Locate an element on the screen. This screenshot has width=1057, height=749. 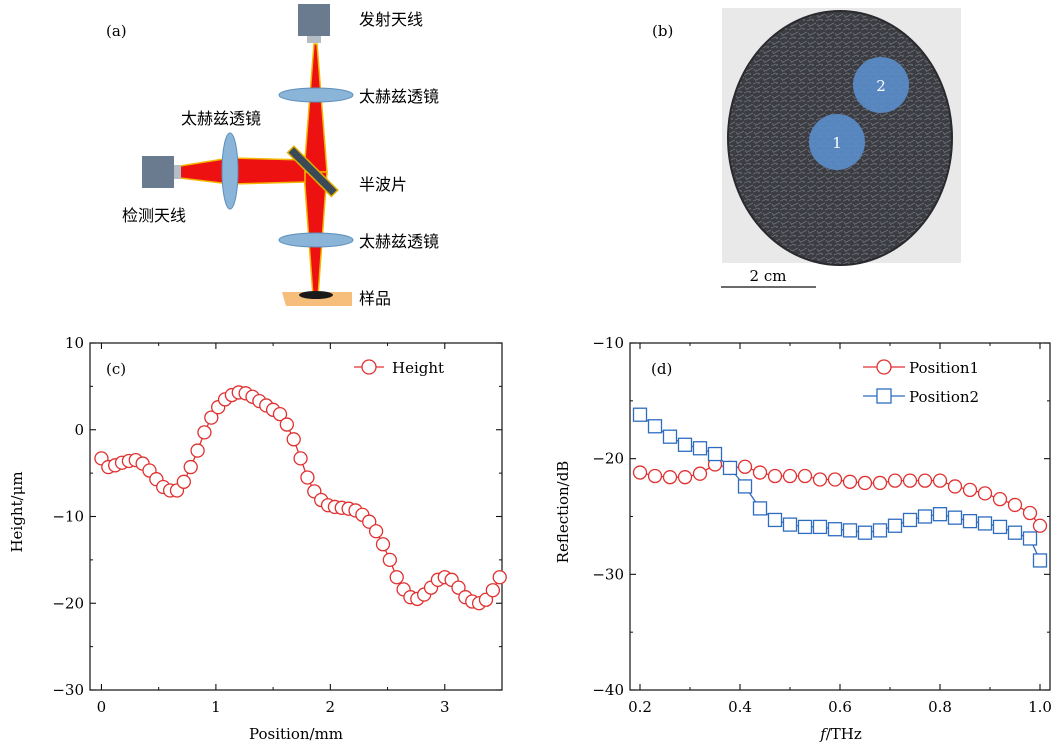
reflection-chart-y-tick-label: −30 is located at coordinates (608, 574).